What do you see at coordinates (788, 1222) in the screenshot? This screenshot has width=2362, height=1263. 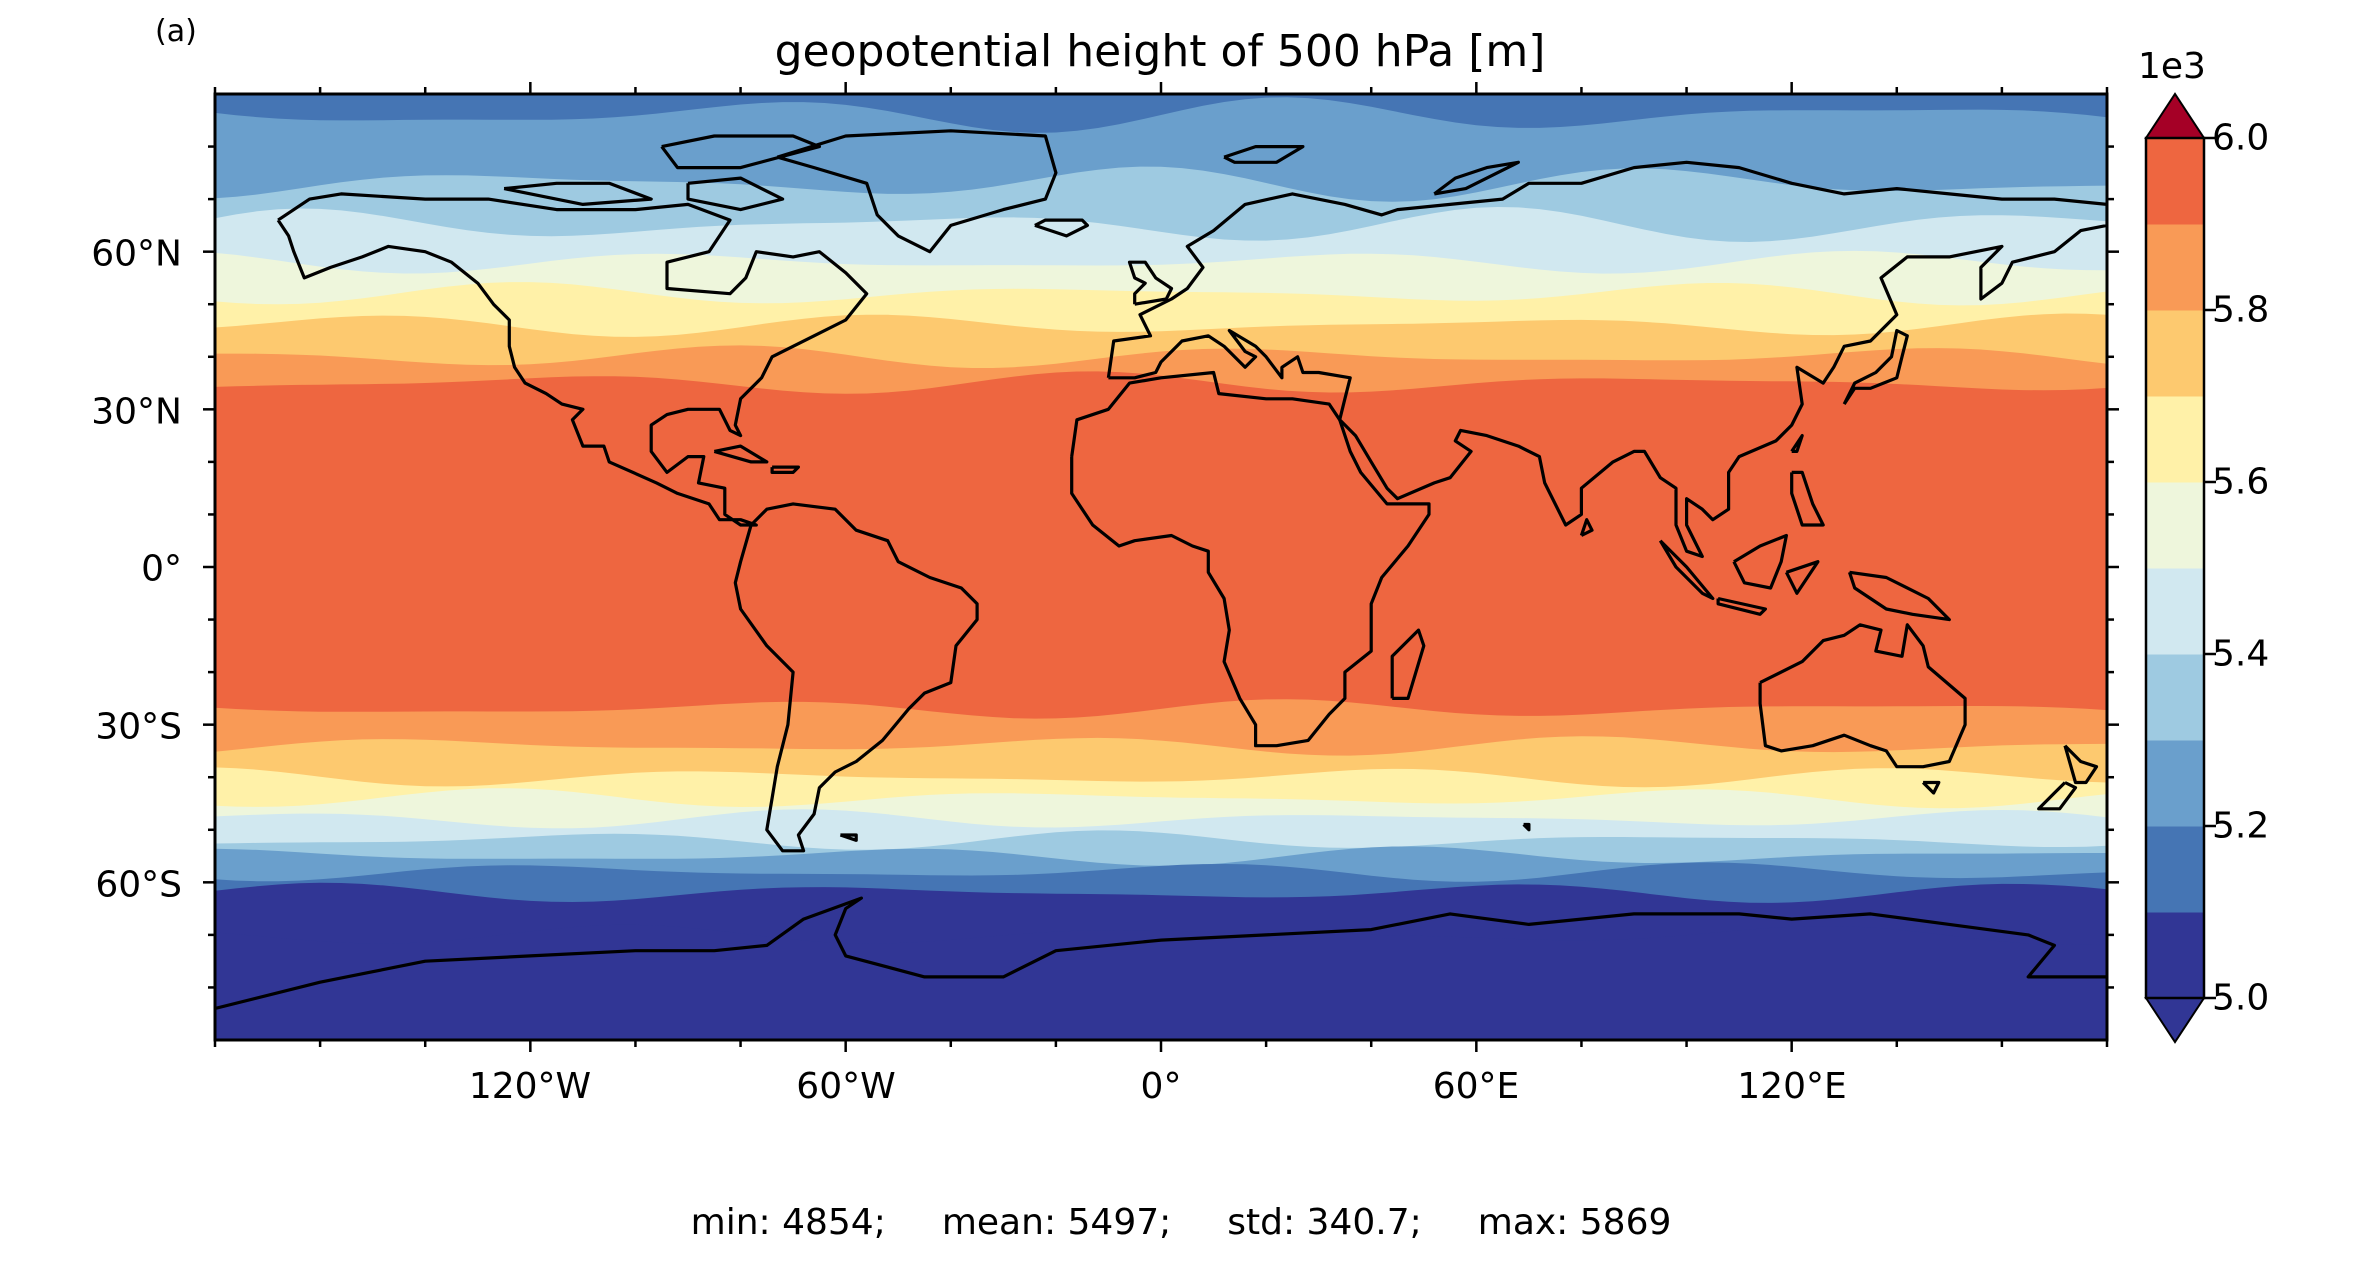 I see `stat-min: min: 4854;` at bounding box center [788, 1222].